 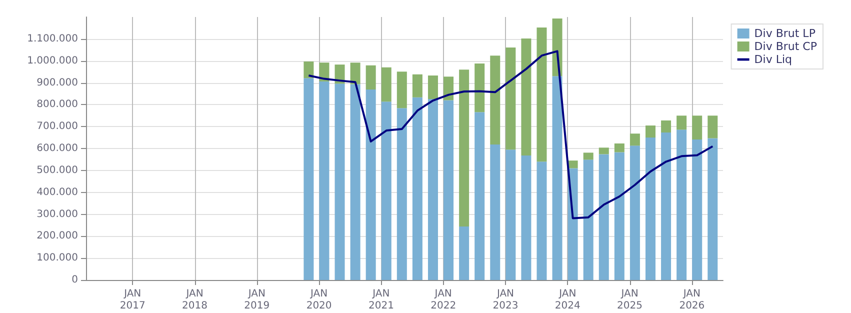 What do you see at coordinates (52, 38) in the screenshot?
I see `y-tick-label: 1.100.000` at bounding box center [52, 38].